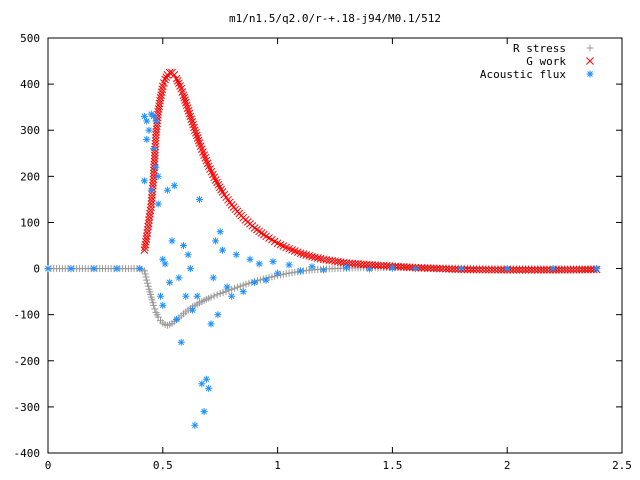 This screenshot has width=640, height=480. What do you see at coordinates (523, 74) in the screenshot?
I see `legend-label: Acoustic flux` at bounding box center [523, 74].